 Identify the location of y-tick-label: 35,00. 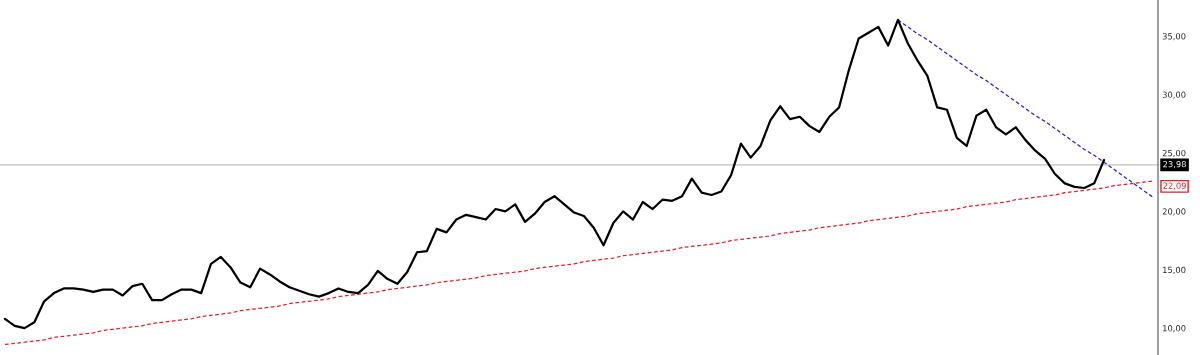
(1174, 37).